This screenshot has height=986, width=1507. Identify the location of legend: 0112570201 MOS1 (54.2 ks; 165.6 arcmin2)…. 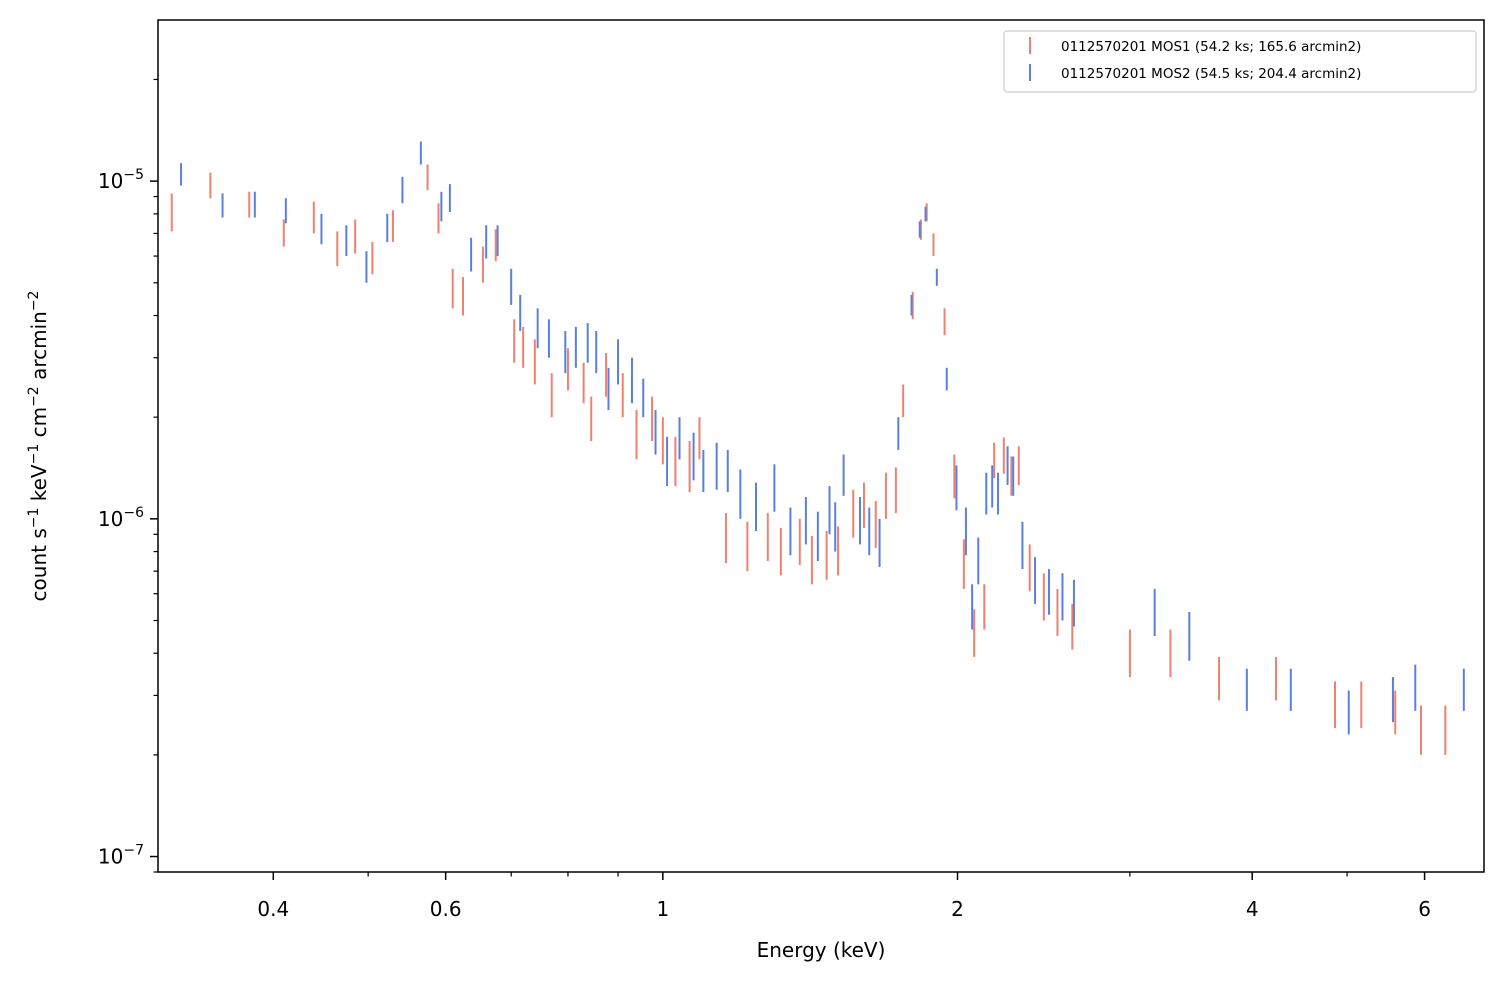
(1240, 61).